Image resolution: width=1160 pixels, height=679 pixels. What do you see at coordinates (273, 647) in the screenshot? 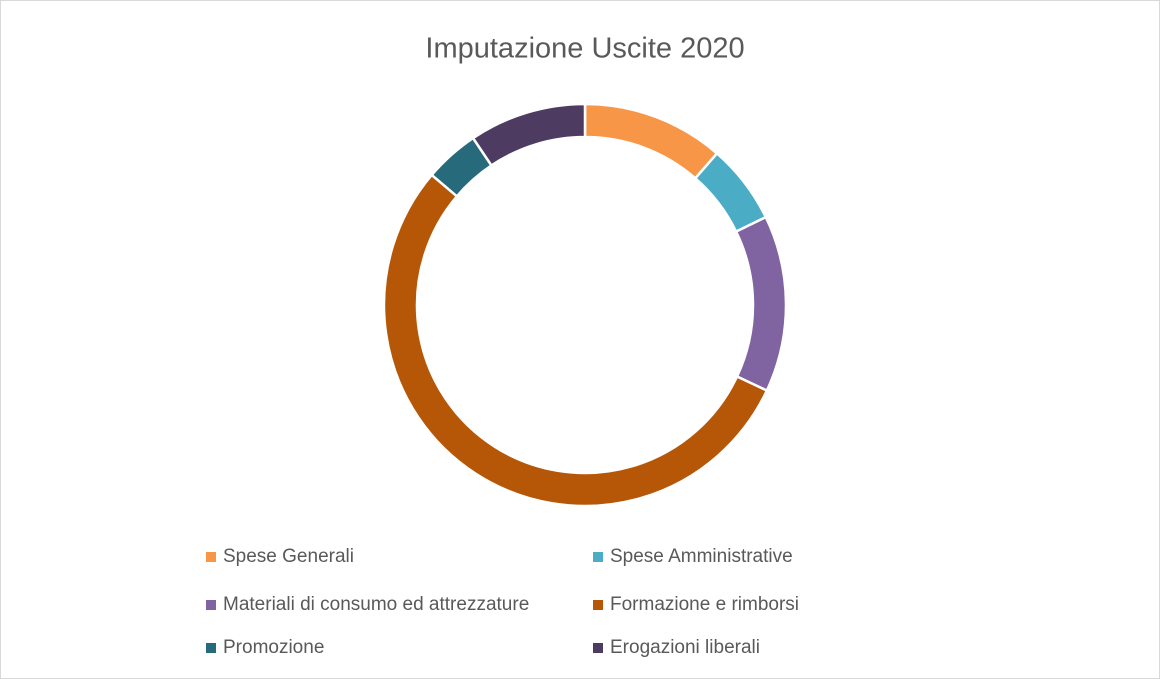
I see `legend-label: Promozione` at bounding box center [273, 647].